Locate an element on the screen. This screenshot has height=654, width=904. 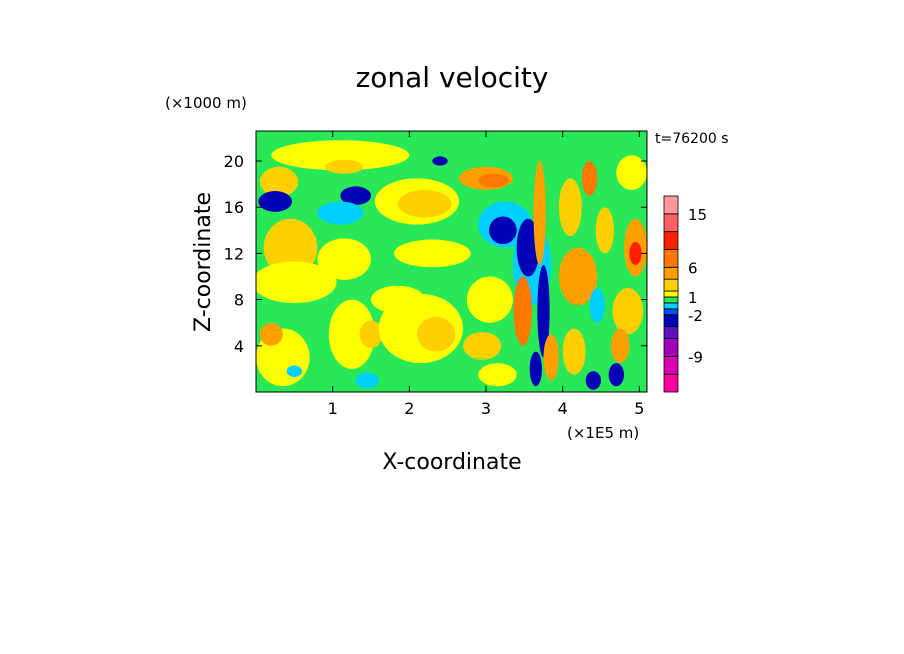
colorbar-label: 15 is located at coordinates (697, 215).